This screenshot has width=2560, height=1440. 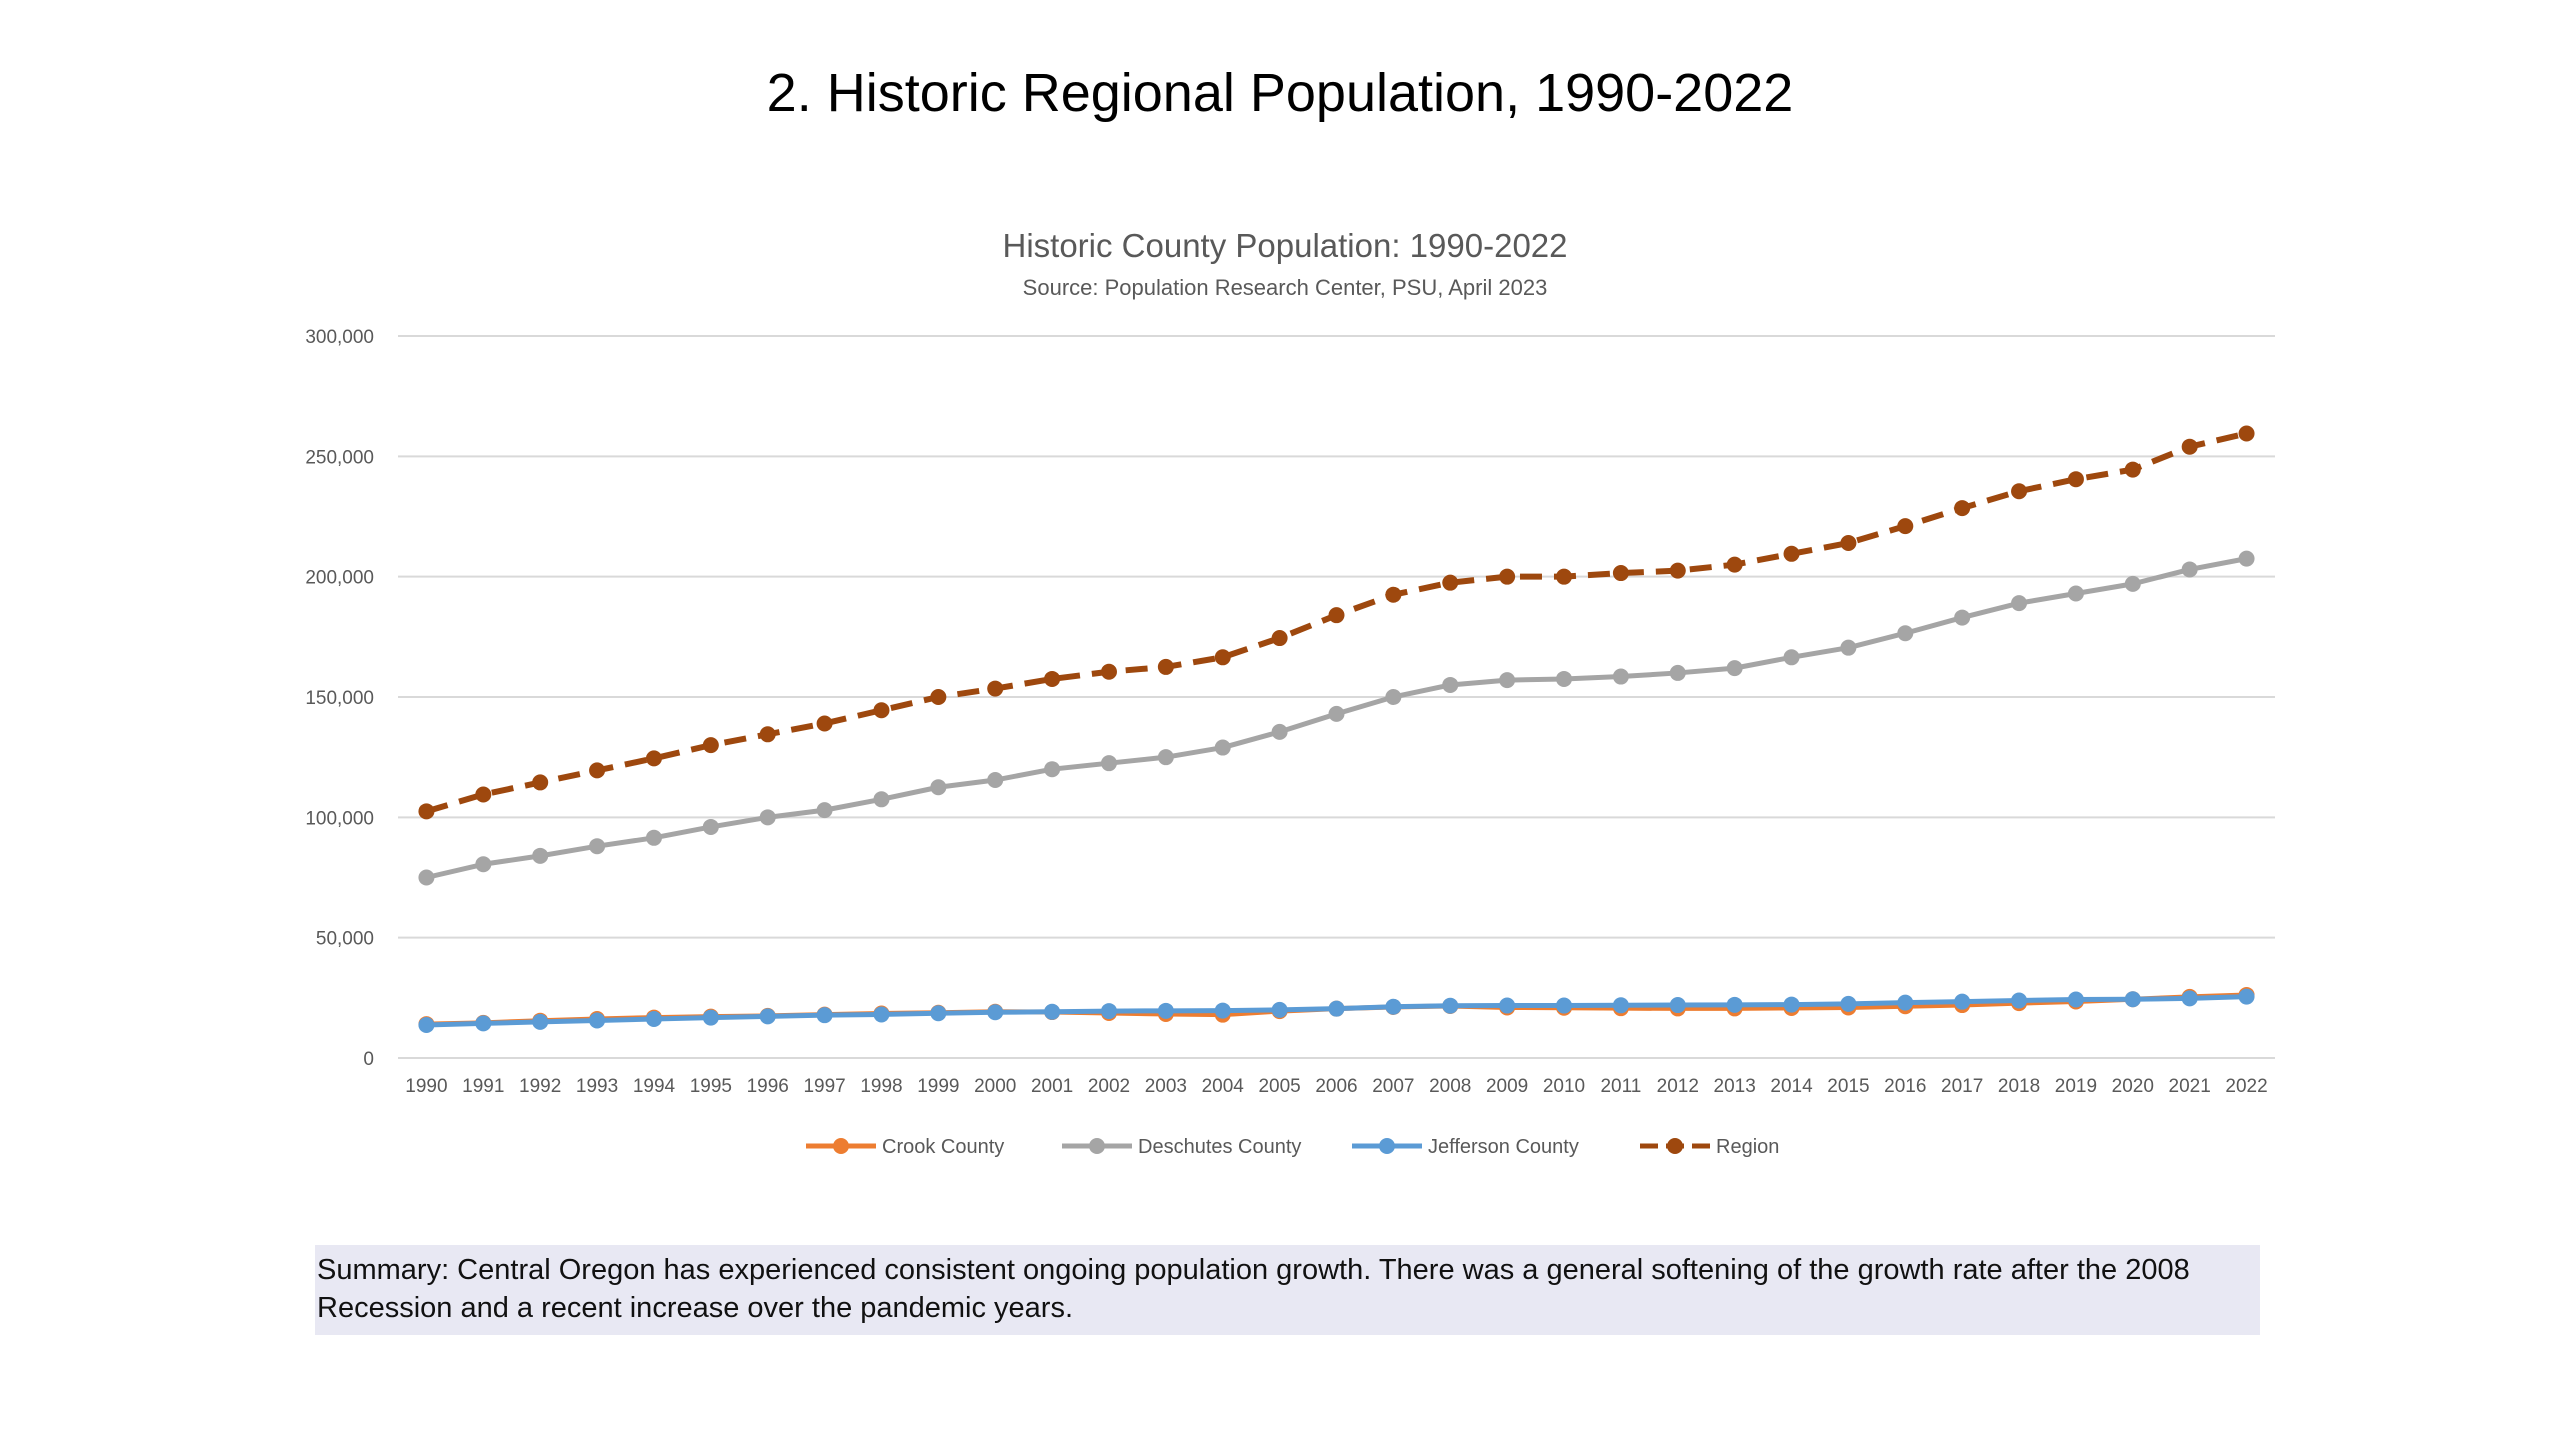 What do you see at coordinates (345, 939) in the screenshot?
I see `y-tick-label: 50,000` at bounding box center [345, 939].